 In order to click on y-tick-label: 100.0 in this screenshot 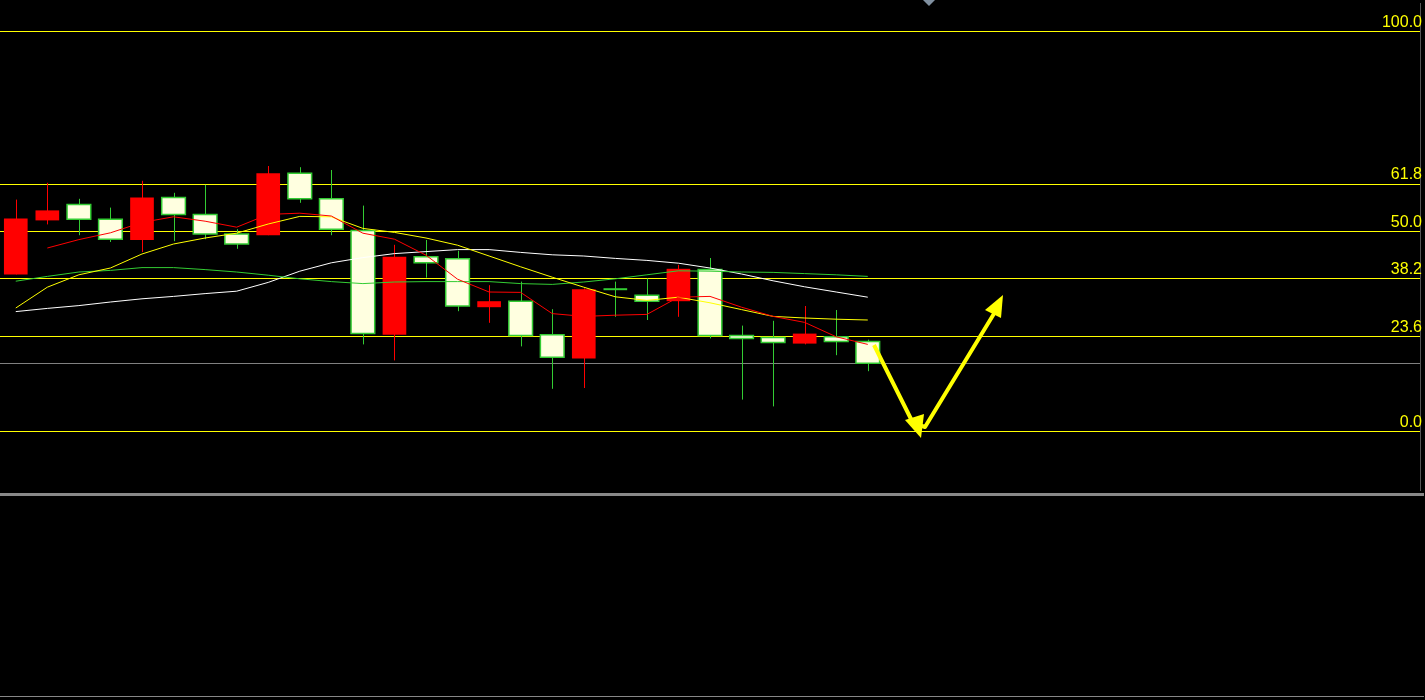, I will do `click(1402, 21)`.